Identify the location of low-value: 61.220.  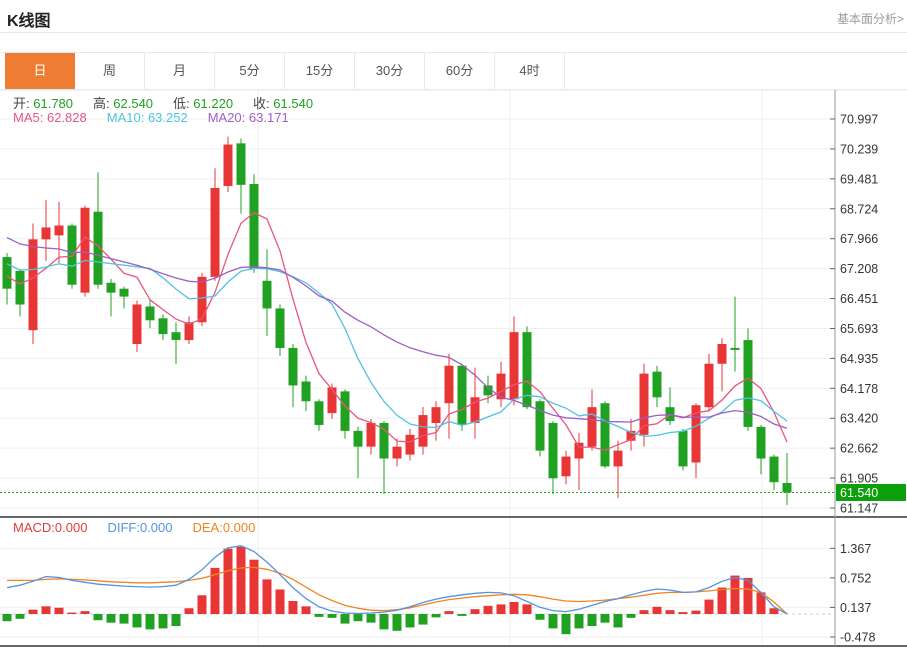
(213, 103).